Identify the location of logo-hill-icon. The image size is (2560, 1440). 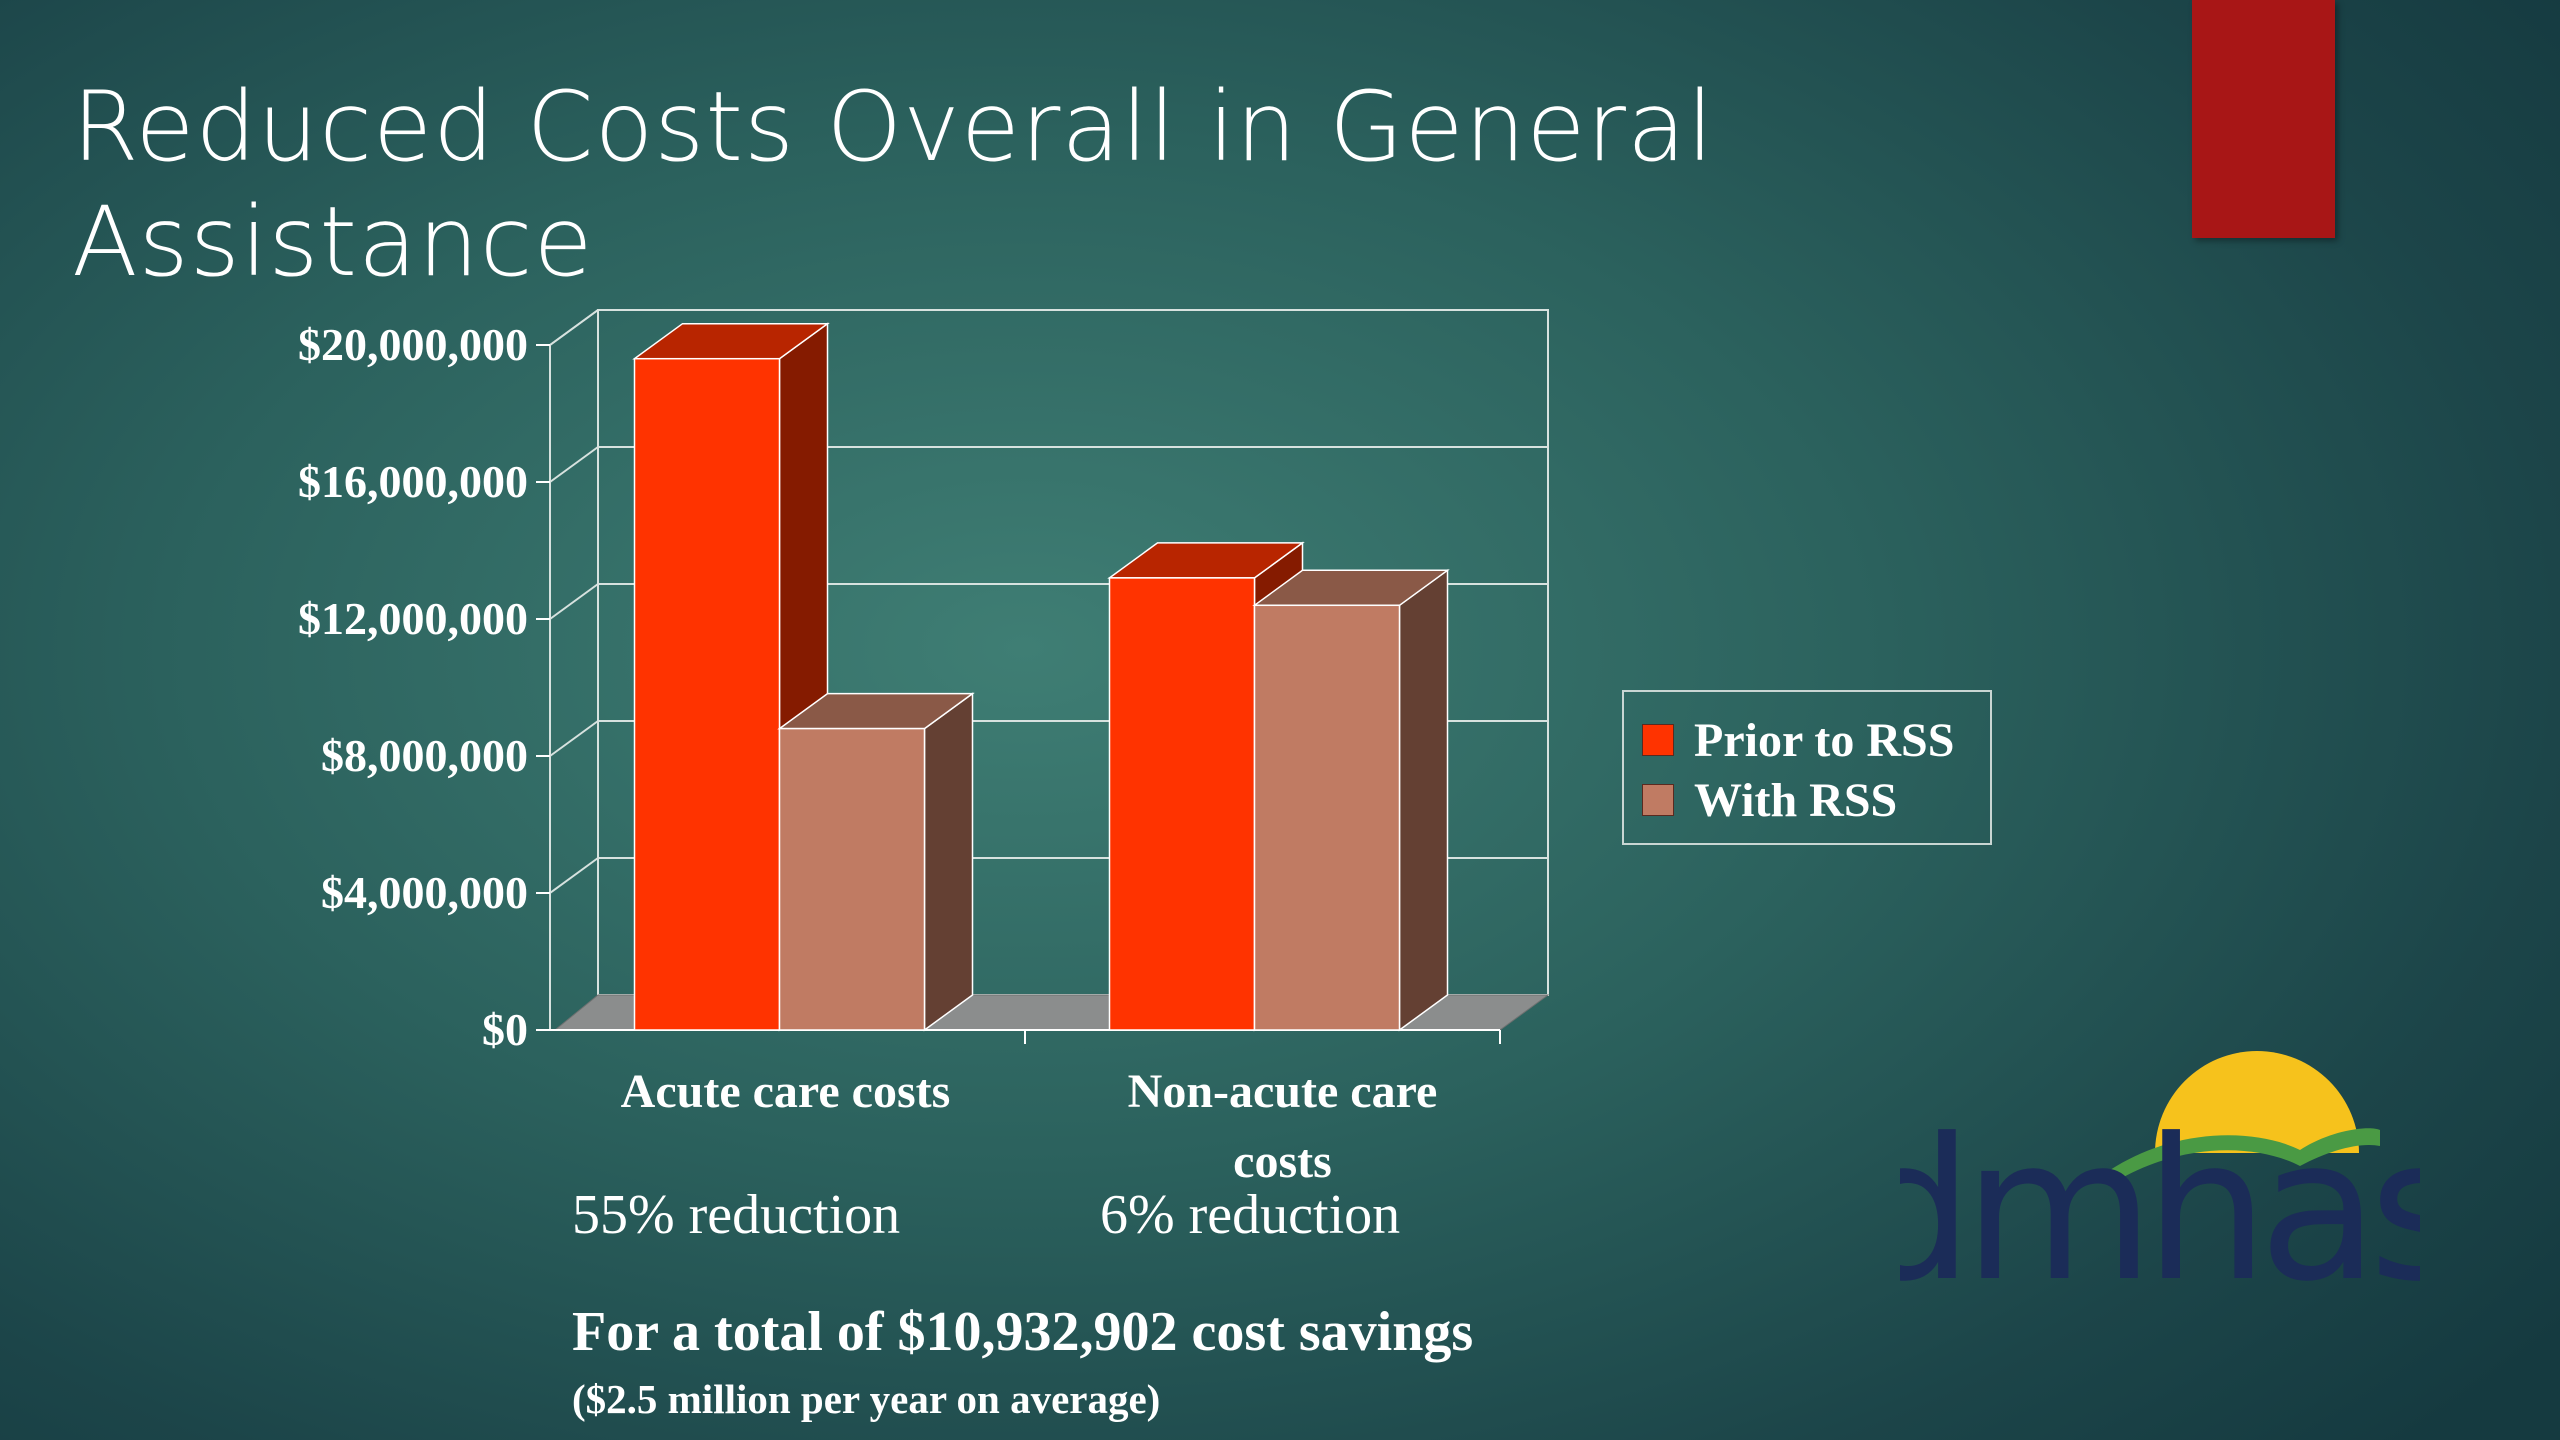
(2245, 1155).